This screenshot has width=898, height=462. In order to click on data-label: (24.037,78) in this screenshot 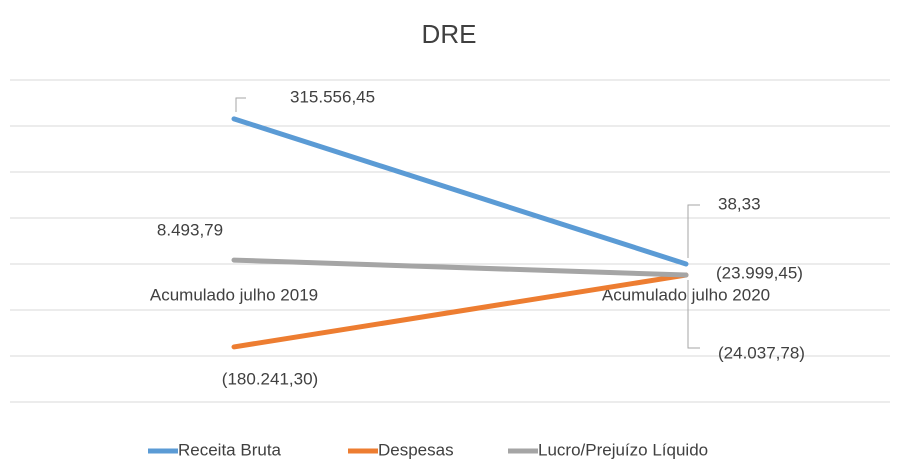, I will do `click(761, 352)`.